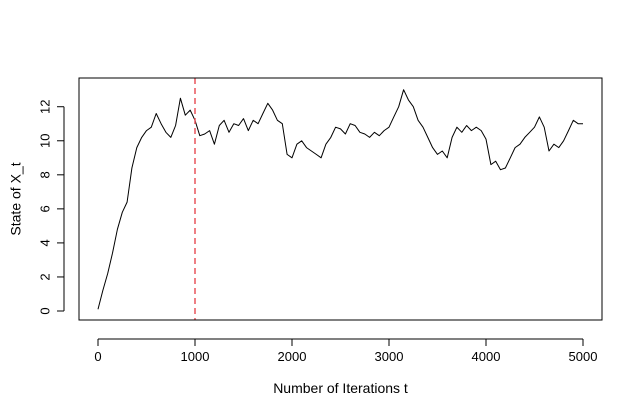 This screenshot has height=418, width=643. I want to click on y-axis-title: State of X_t, so click(16, 198).